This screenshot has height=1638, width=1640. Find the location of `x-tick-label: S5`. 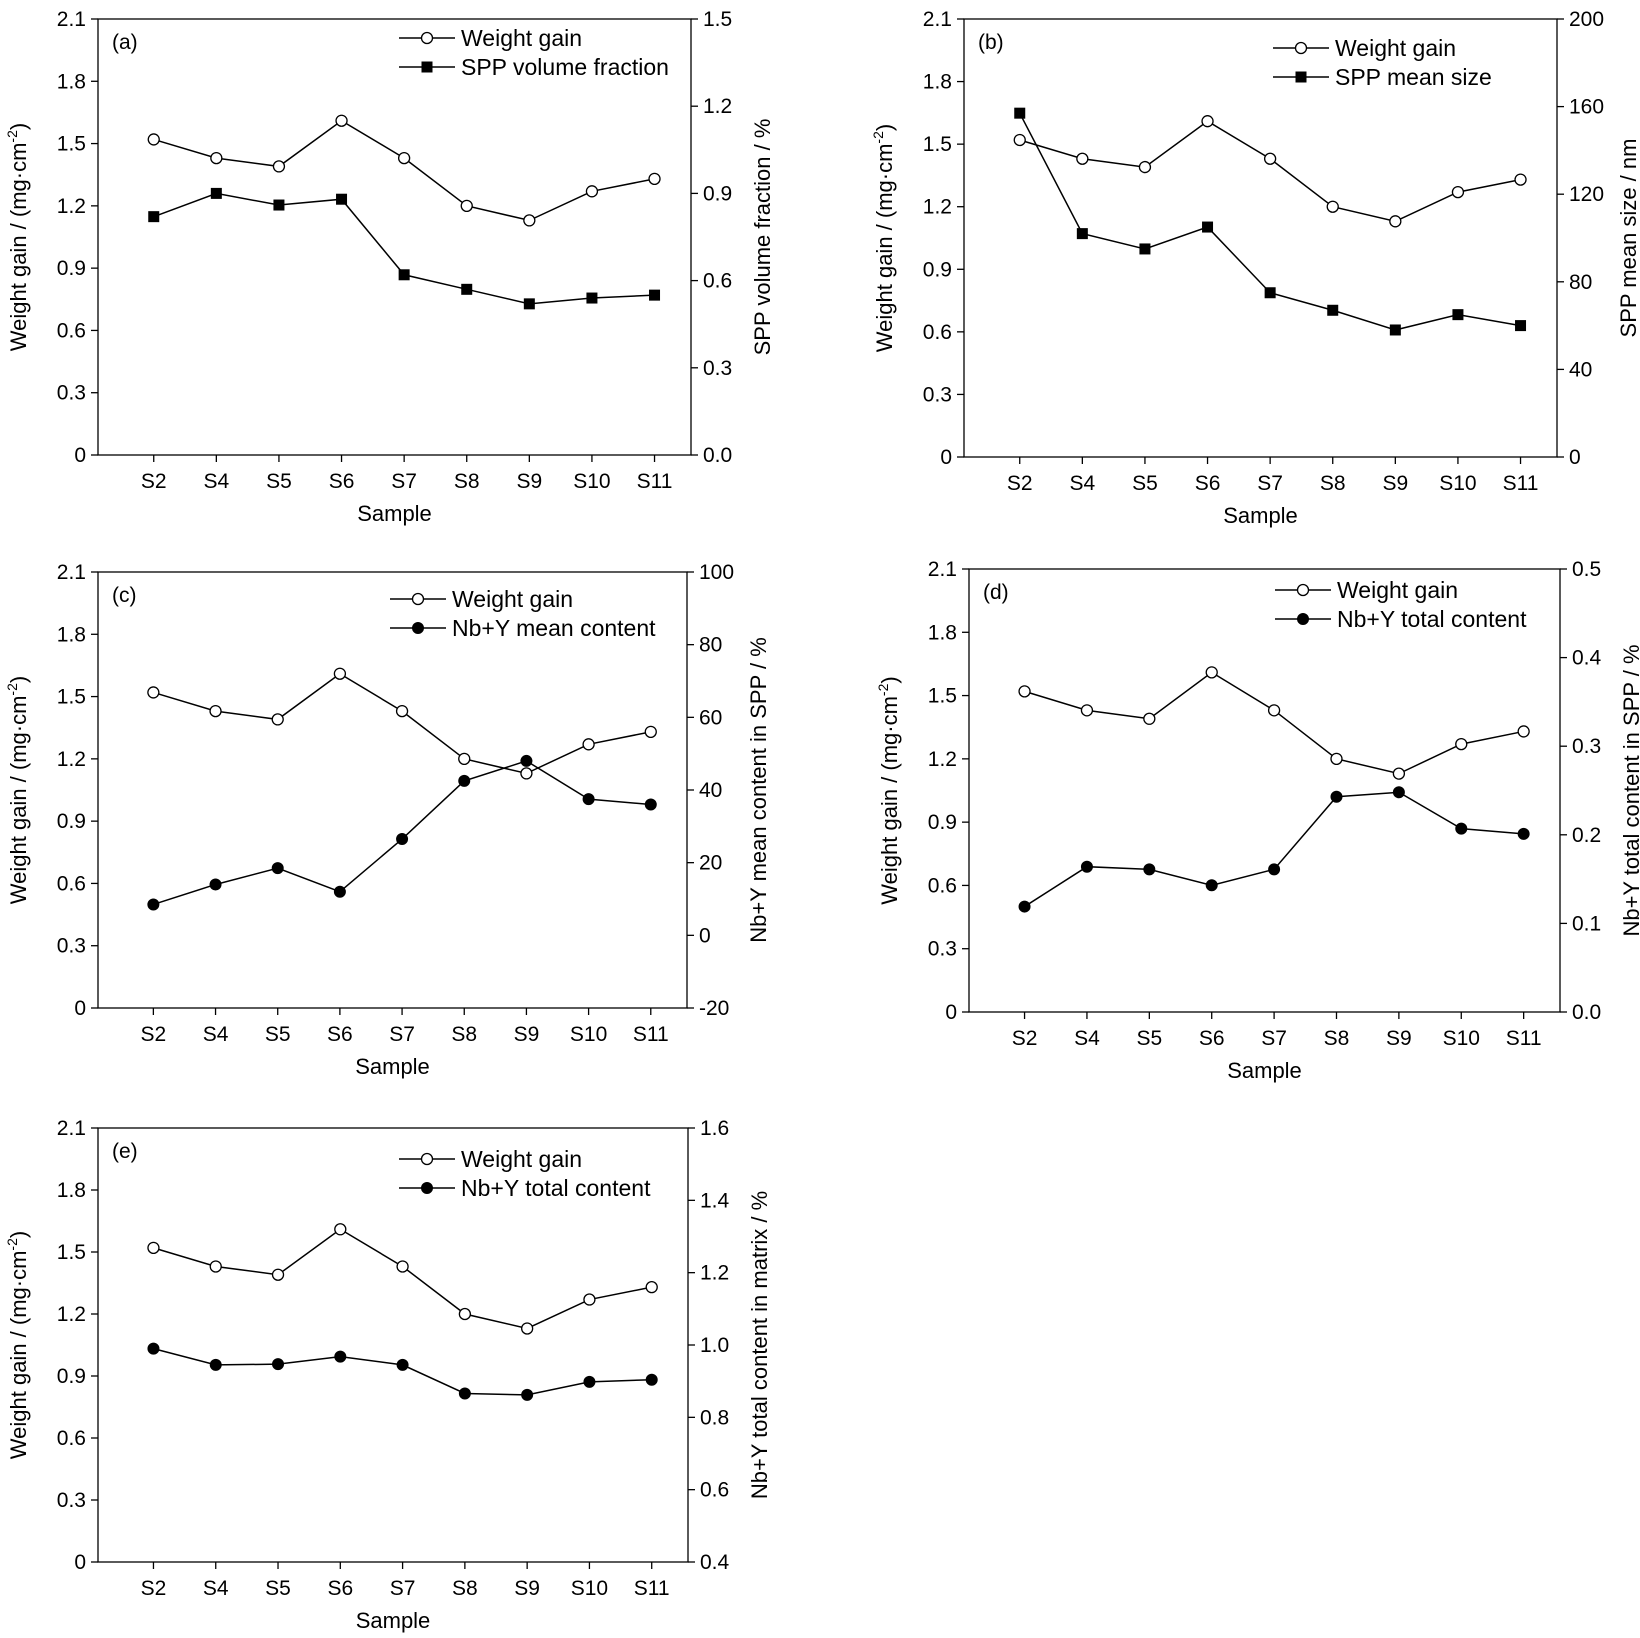

x-tick-label: S5 is located at coordinates (279, 481).